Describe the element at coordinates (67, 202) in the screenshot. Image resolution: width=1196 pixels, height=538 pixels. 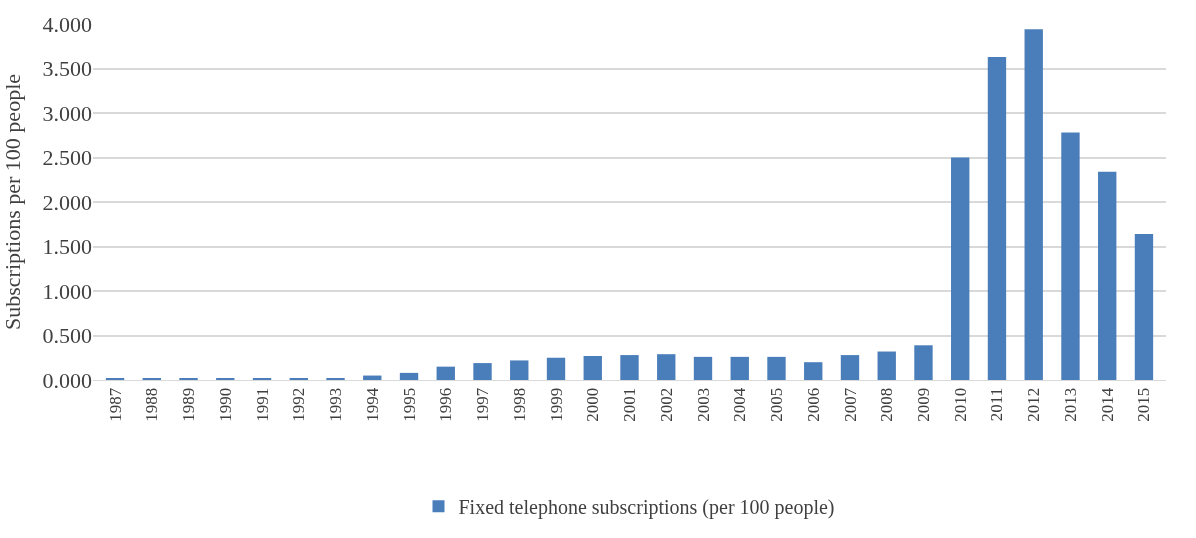
I see `y-tick-label: 2.000` at that location.